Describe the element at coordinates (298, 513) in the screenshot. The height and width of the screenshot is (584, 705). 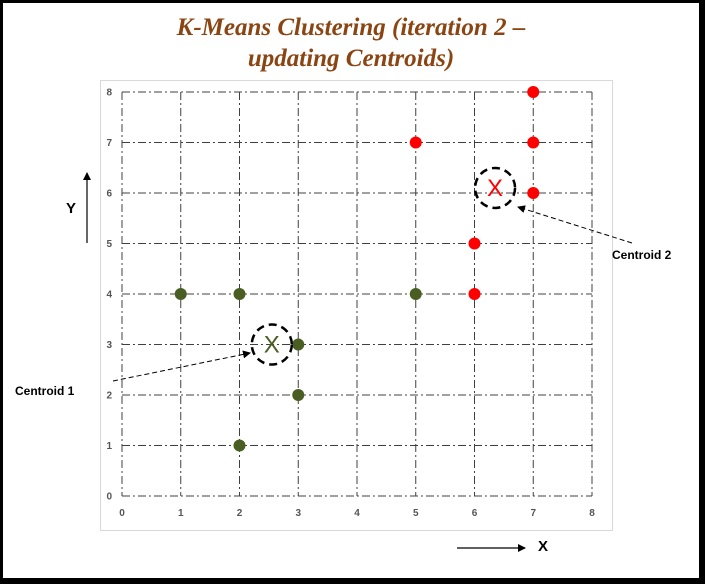
I see `x-tick-label: 3` at that location.